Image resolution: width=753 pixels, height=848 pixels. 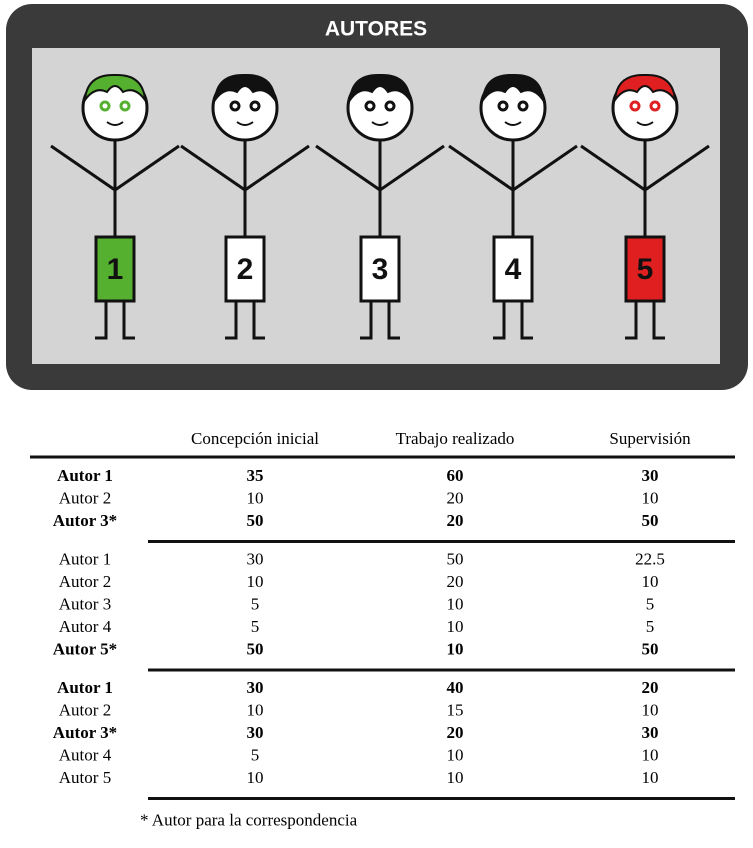 I want to click on stick-figure: 3, so click(x=380, y=206).